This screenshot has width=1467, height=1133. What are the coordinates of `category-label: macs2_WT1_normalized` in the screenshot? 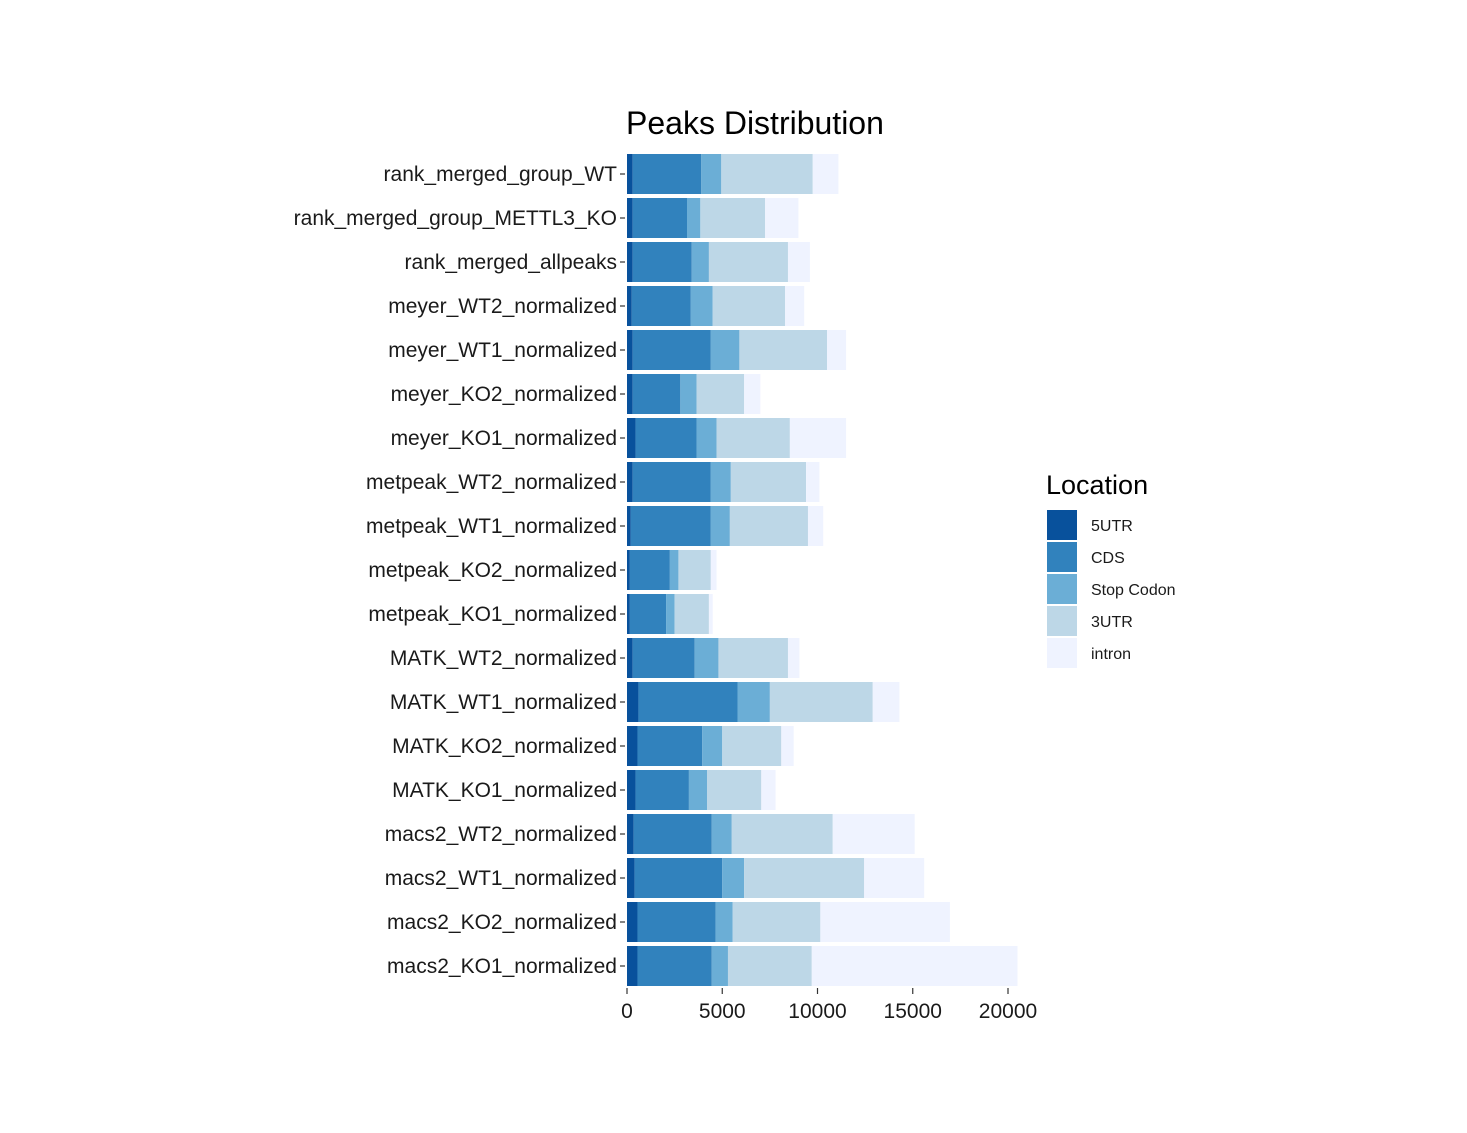 It's located at (501, 878).